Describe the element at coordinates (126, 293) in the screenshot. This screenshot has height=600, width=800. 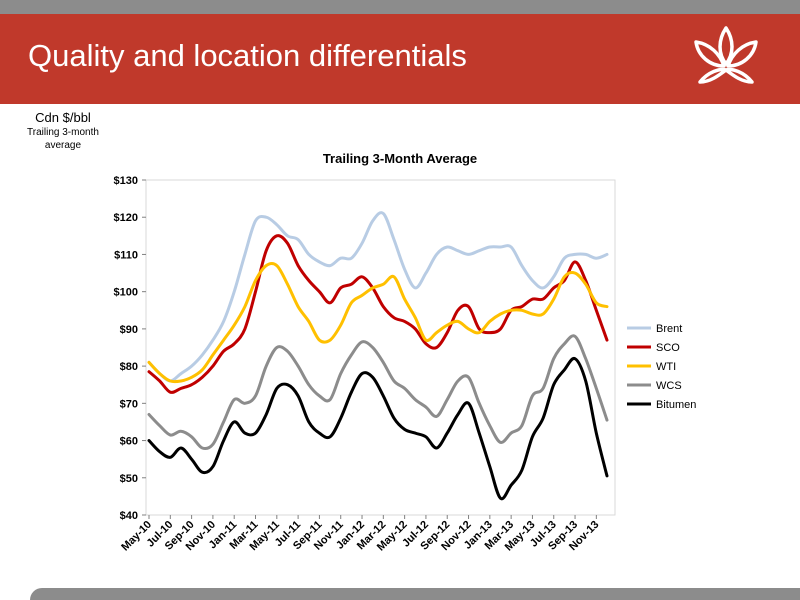
I see `y-tick-label: $100` at that location.